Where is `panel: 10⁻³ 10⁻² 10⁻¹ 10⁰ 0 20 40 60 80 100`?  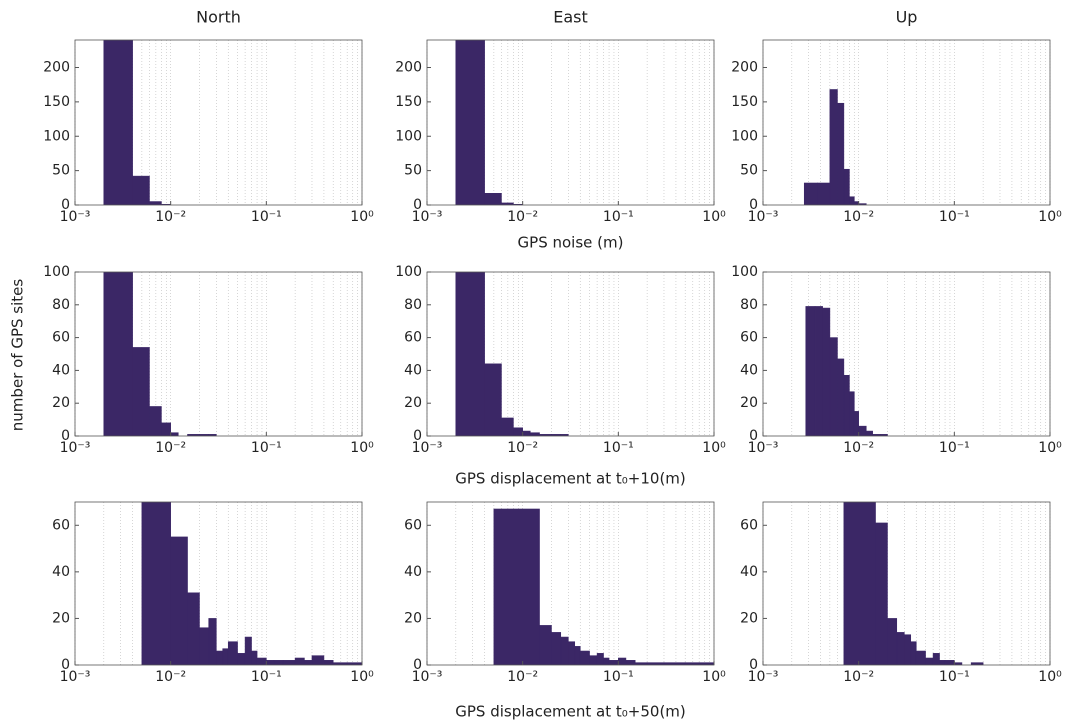 panel: 10⁻³ 10⁻² 10⁻¹ 10⁰ 0 20 40 60 80 100 is located at coordinates (896, 360).